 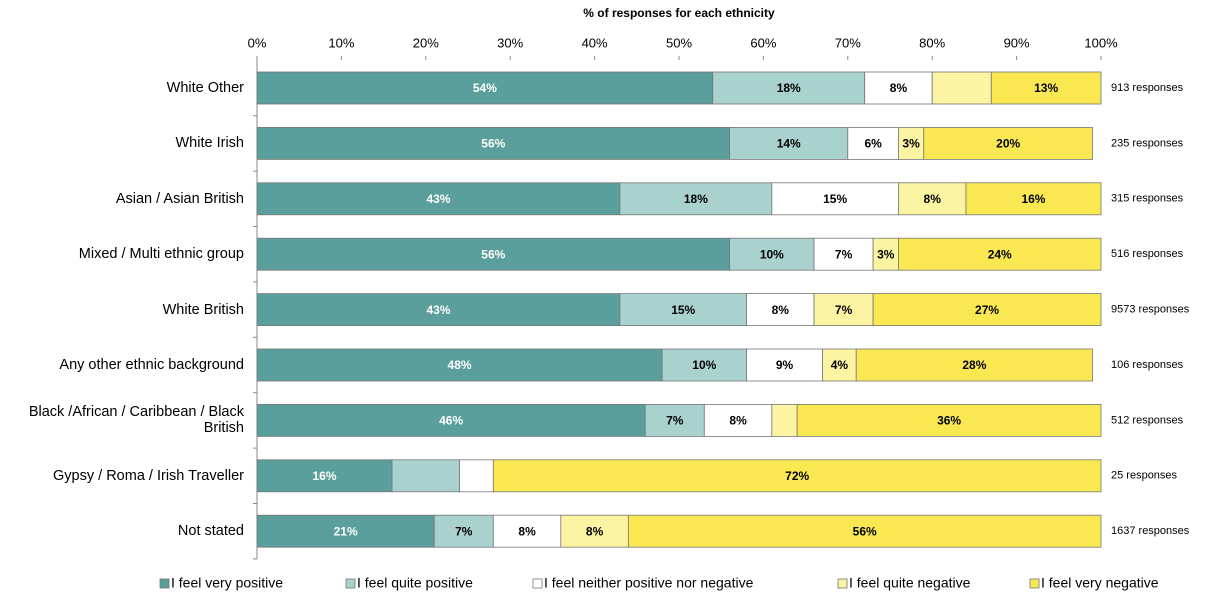 I want to click on legend-label: I feel quite negative, so click(x=910, y=583).